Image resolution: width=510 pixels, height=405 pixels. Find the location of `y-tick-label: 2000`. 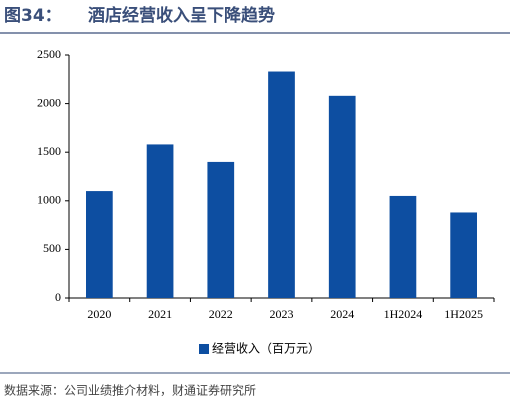

y-tick-label: 2000 is located at coordinates (49, 102).